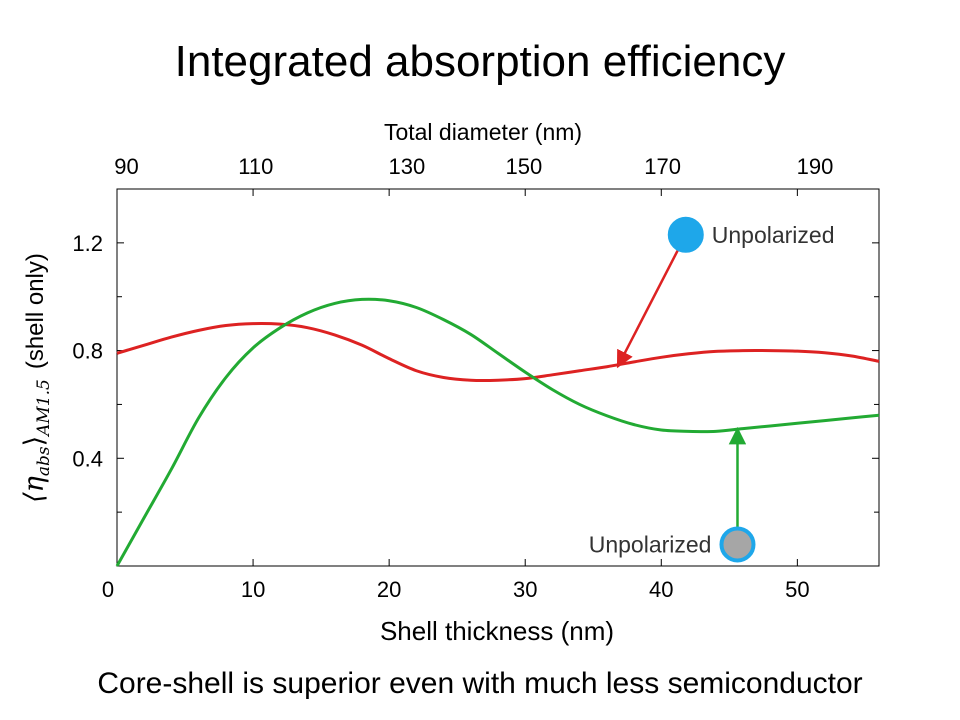 This screenshot has height=720, width=960. What do you see at coordinates (34, 489) in the screenshot?
I see `y-label-eta: ⟨η` at bounding box center [34, 489].